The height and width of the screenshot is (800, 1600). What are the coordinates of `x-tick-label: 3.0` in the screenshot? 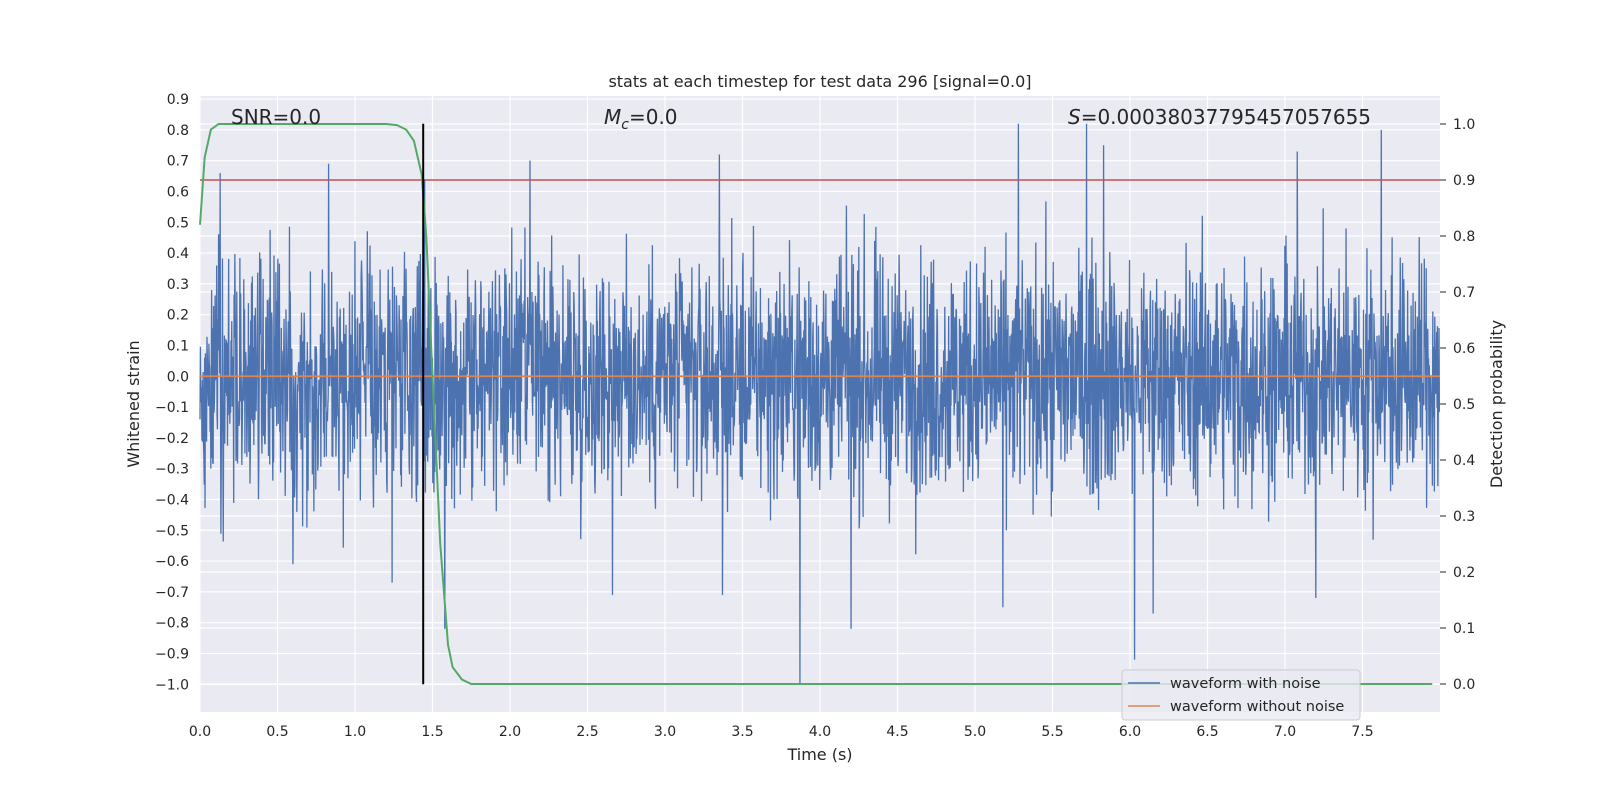 It's located at (665, 732).